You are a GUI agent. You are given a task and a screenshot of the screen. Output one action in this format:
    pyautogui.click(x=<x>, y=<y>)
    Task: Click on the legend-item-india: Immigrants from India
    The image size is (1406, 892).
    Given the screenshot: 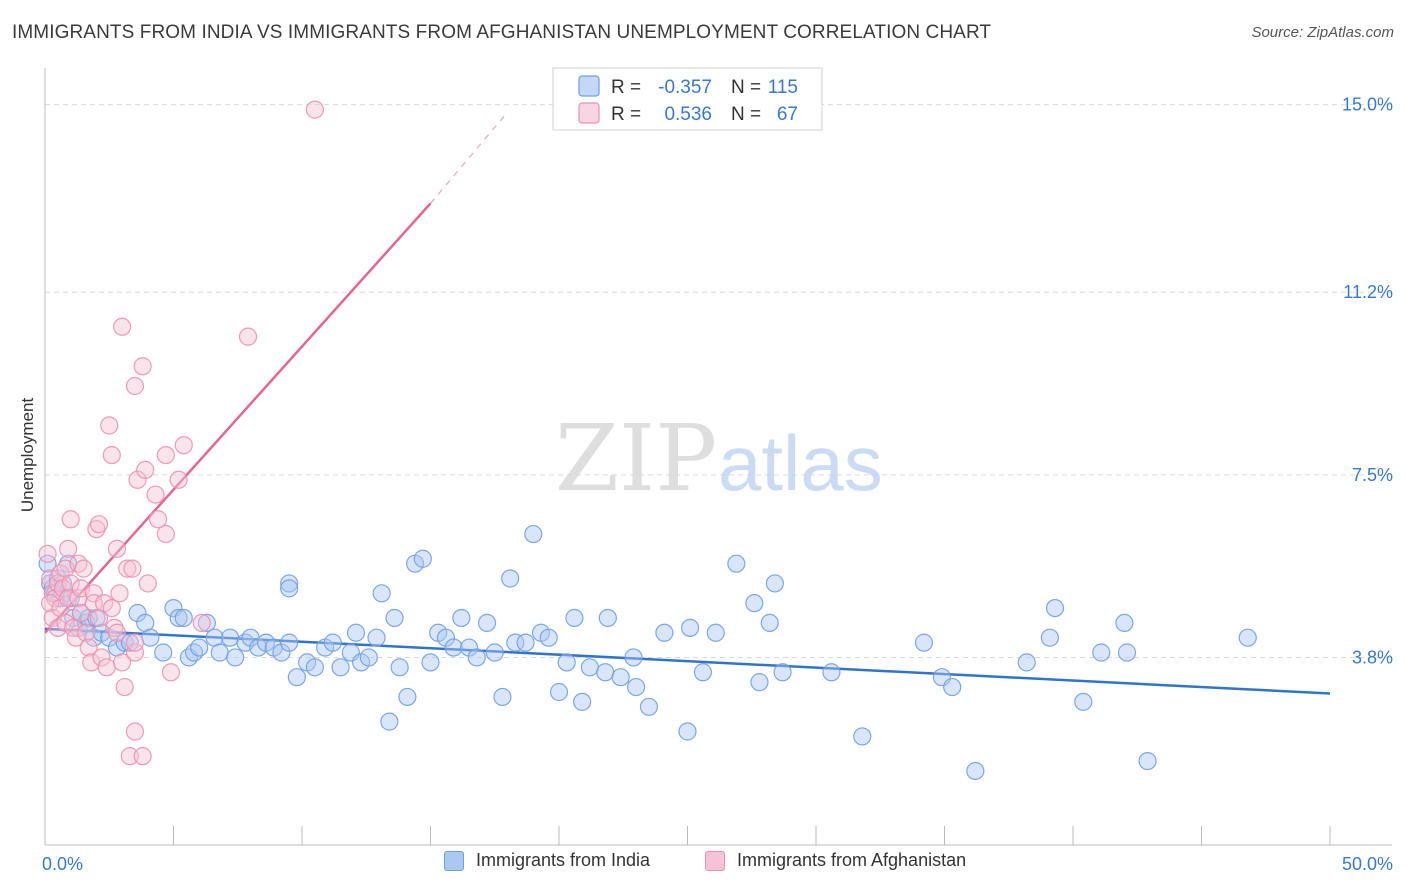 What is the action you would take?
    pyautogui.click(x=547, y=860)
    